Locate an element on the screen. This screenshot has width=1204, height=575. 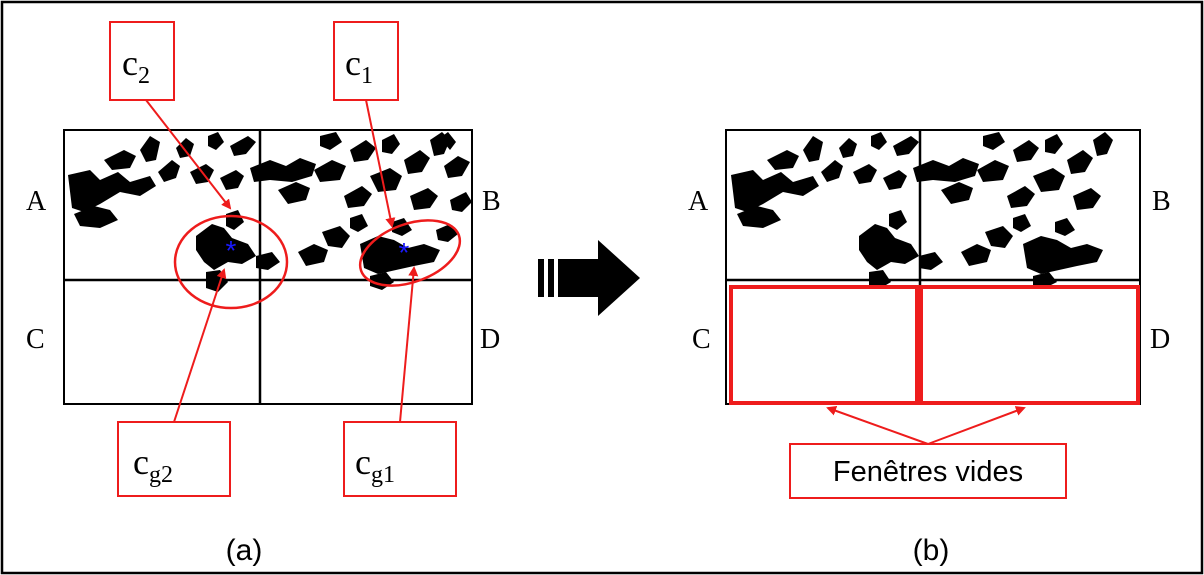
corner-label-d: D is located at coordinates (490, 339).